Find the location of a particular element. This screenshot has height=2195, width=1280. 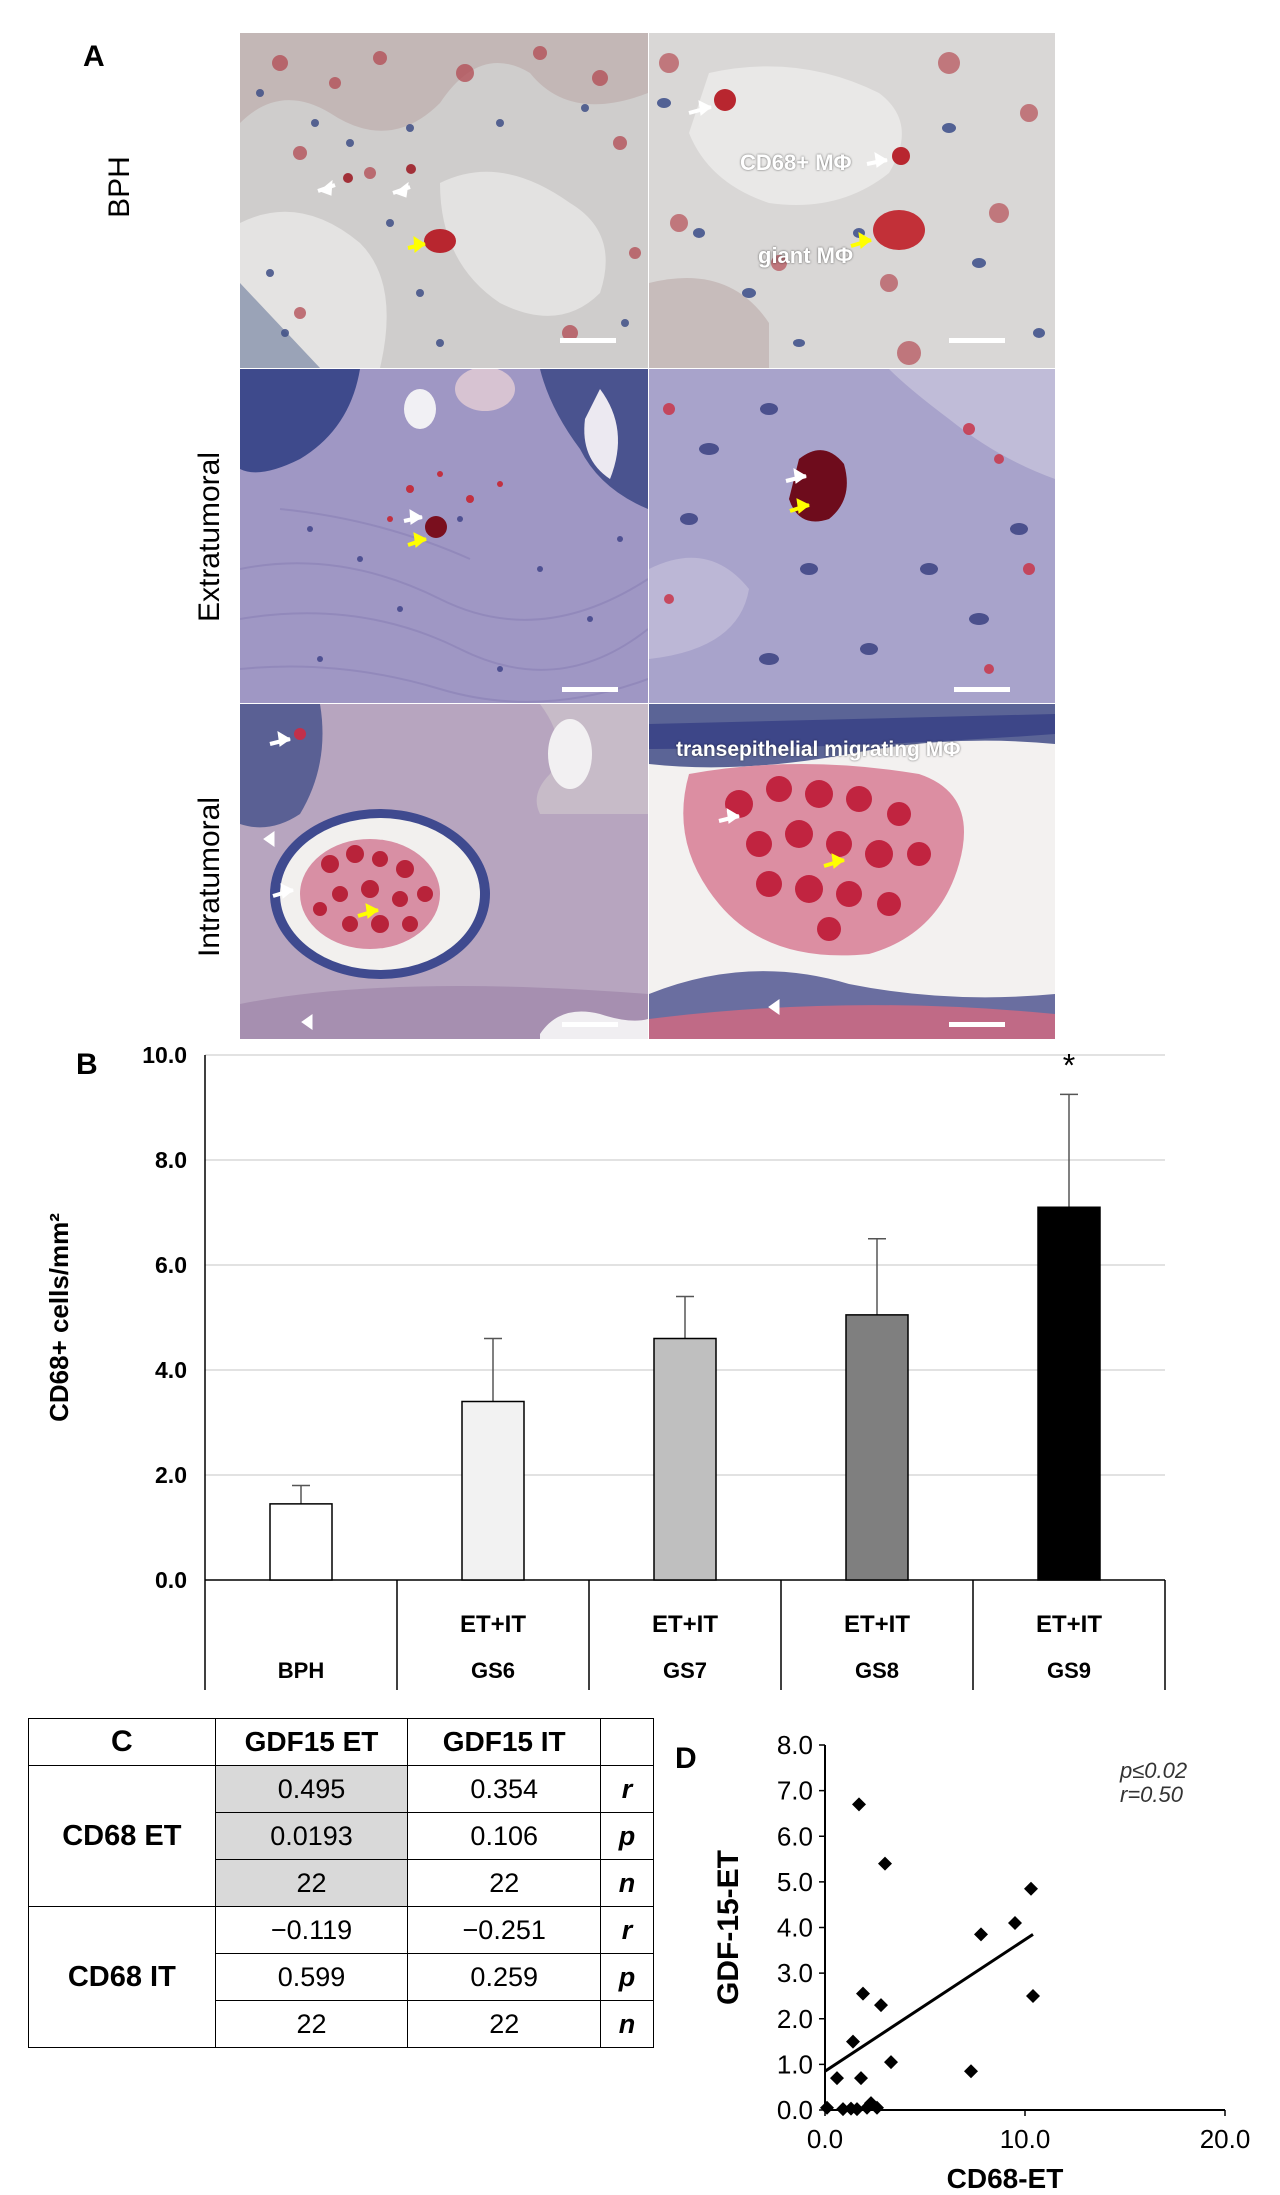

header-gdf15-it: GDF15 IT is located at coordinates (504, 1742).